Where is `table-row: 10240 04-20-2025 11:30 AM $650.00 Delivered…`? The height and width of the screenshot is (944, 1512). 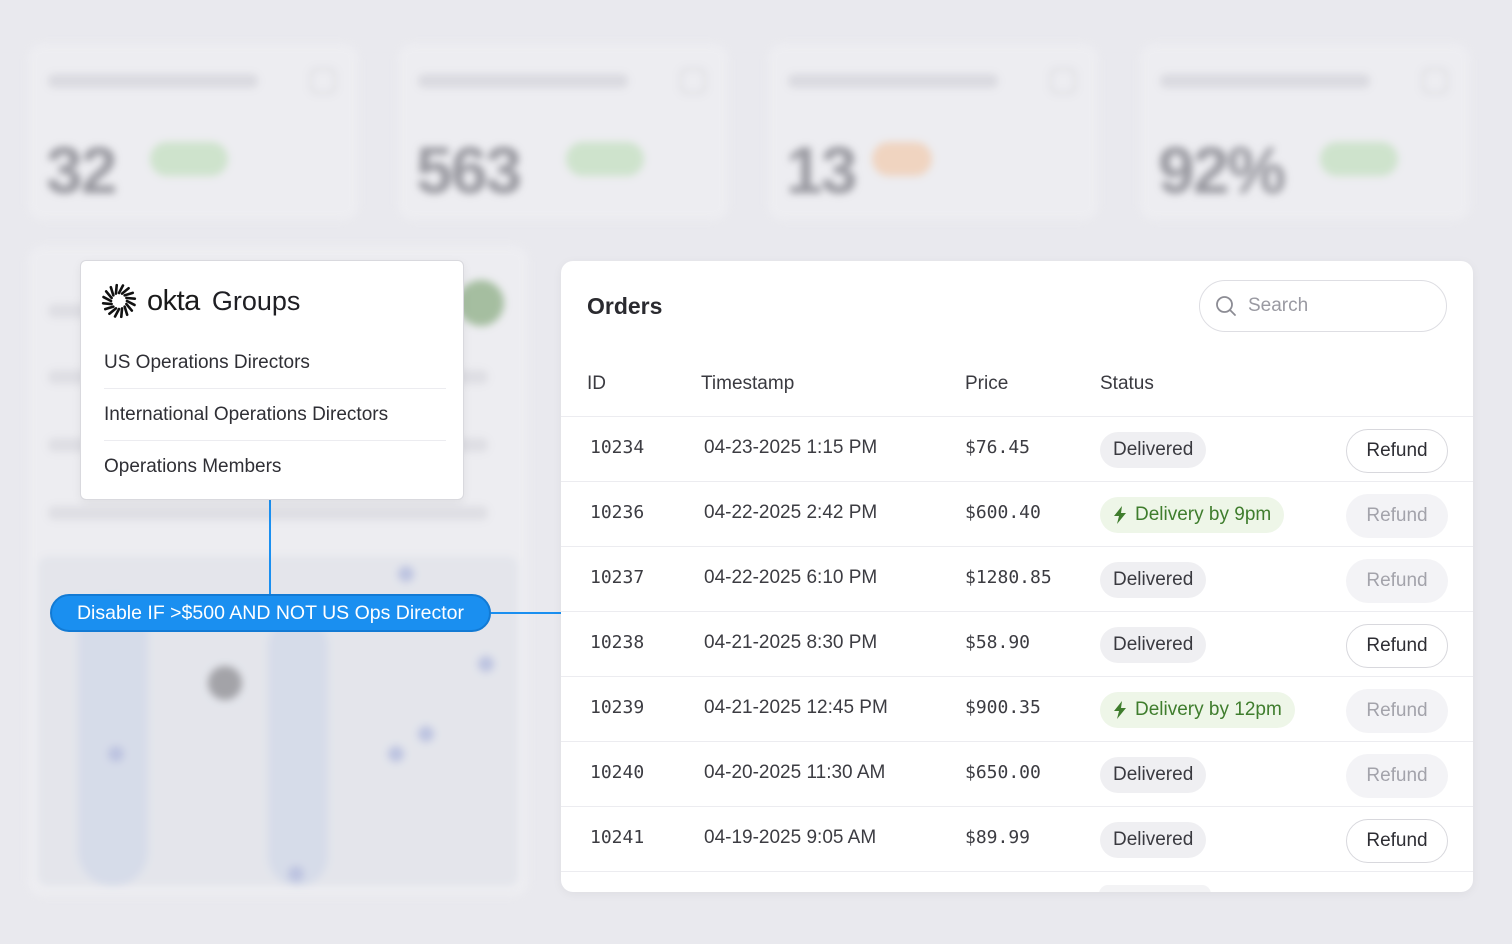 table-row: 10240 04-20-2025 11:30 AM $650.00 Delivered… is located at coordinates (1017, 774).